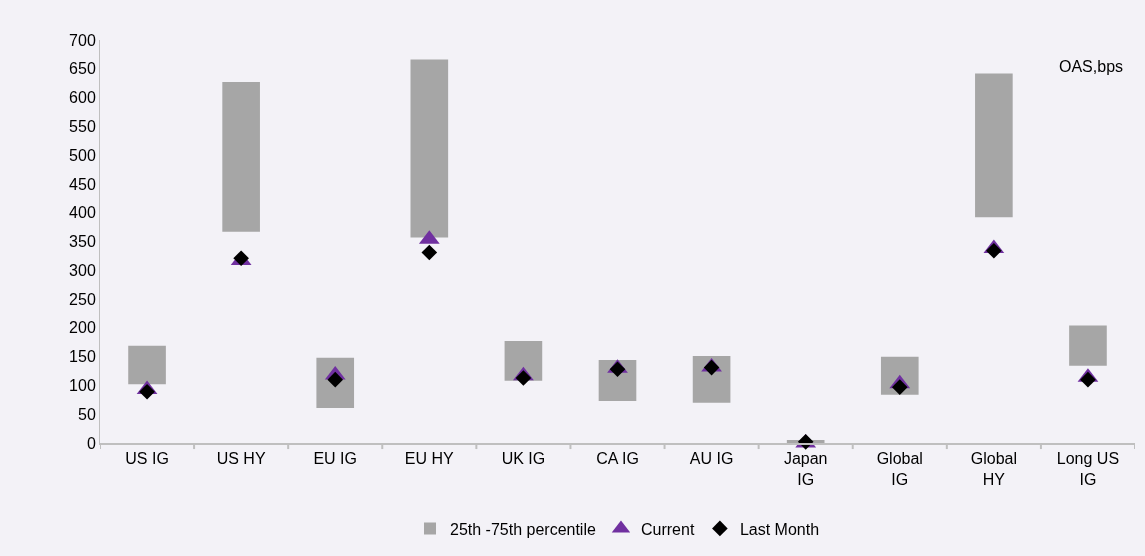  I want to click on x-tick-label: Global IG, so click(899, 469).